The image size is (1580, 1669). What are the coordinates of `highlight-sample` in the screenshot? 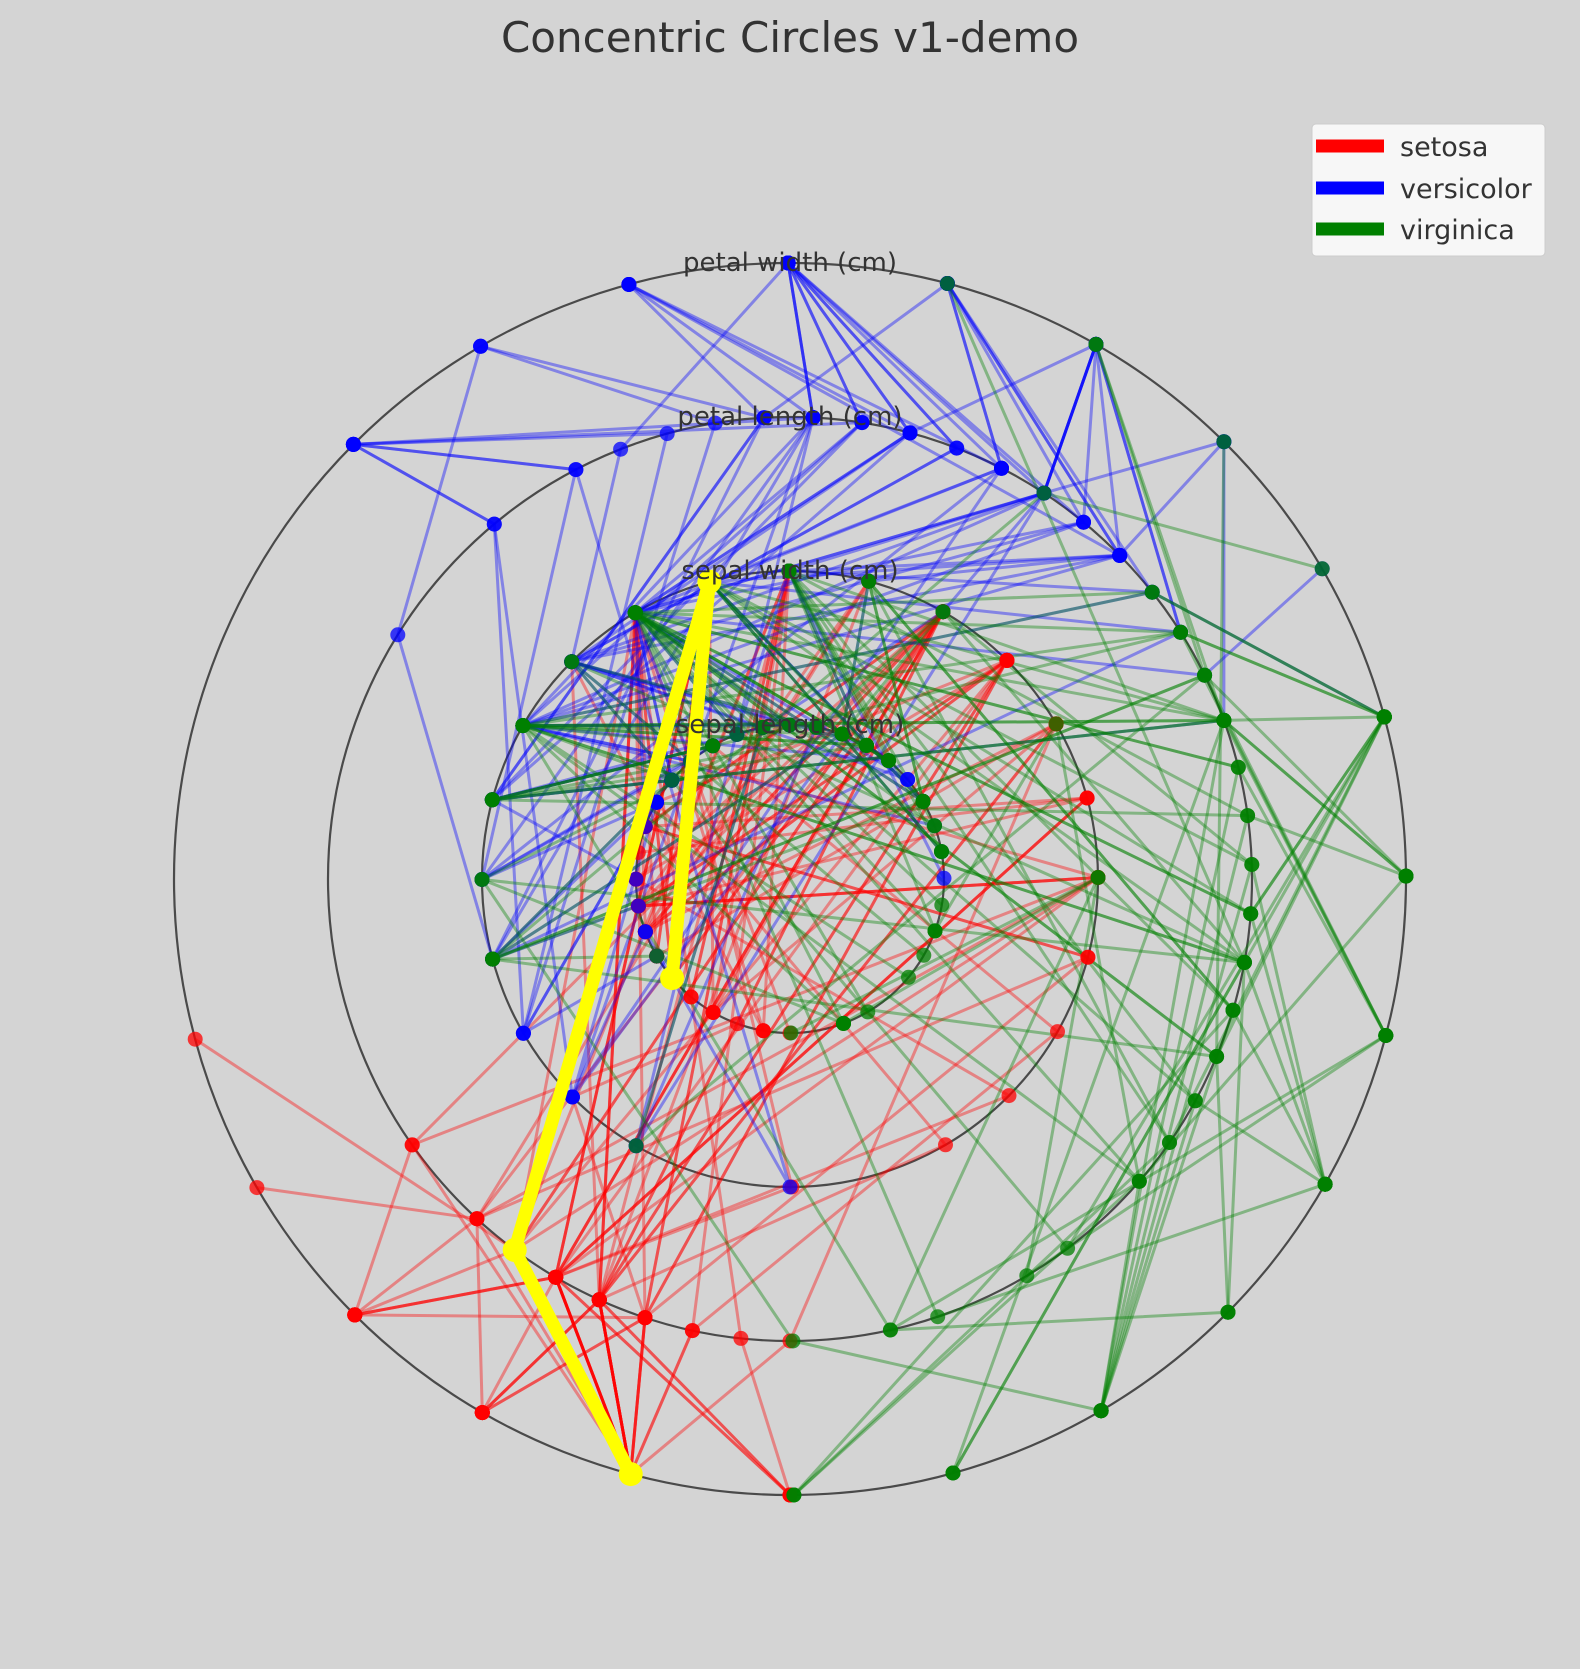 It's located at (612, 1028).